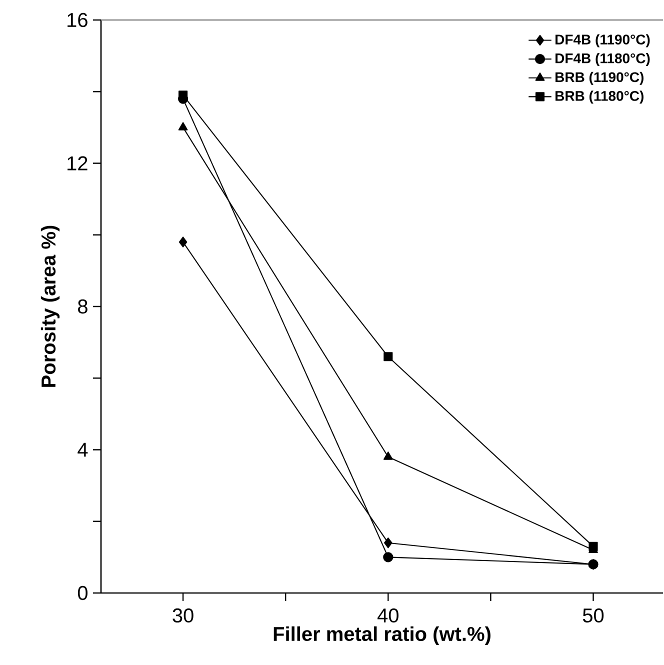 The image size is (664, 665). What do you see at coordinates (603, 59) in the screenshot?
I see `legend-label: DF4B (1180°C)` at bounding box center [603, 59].